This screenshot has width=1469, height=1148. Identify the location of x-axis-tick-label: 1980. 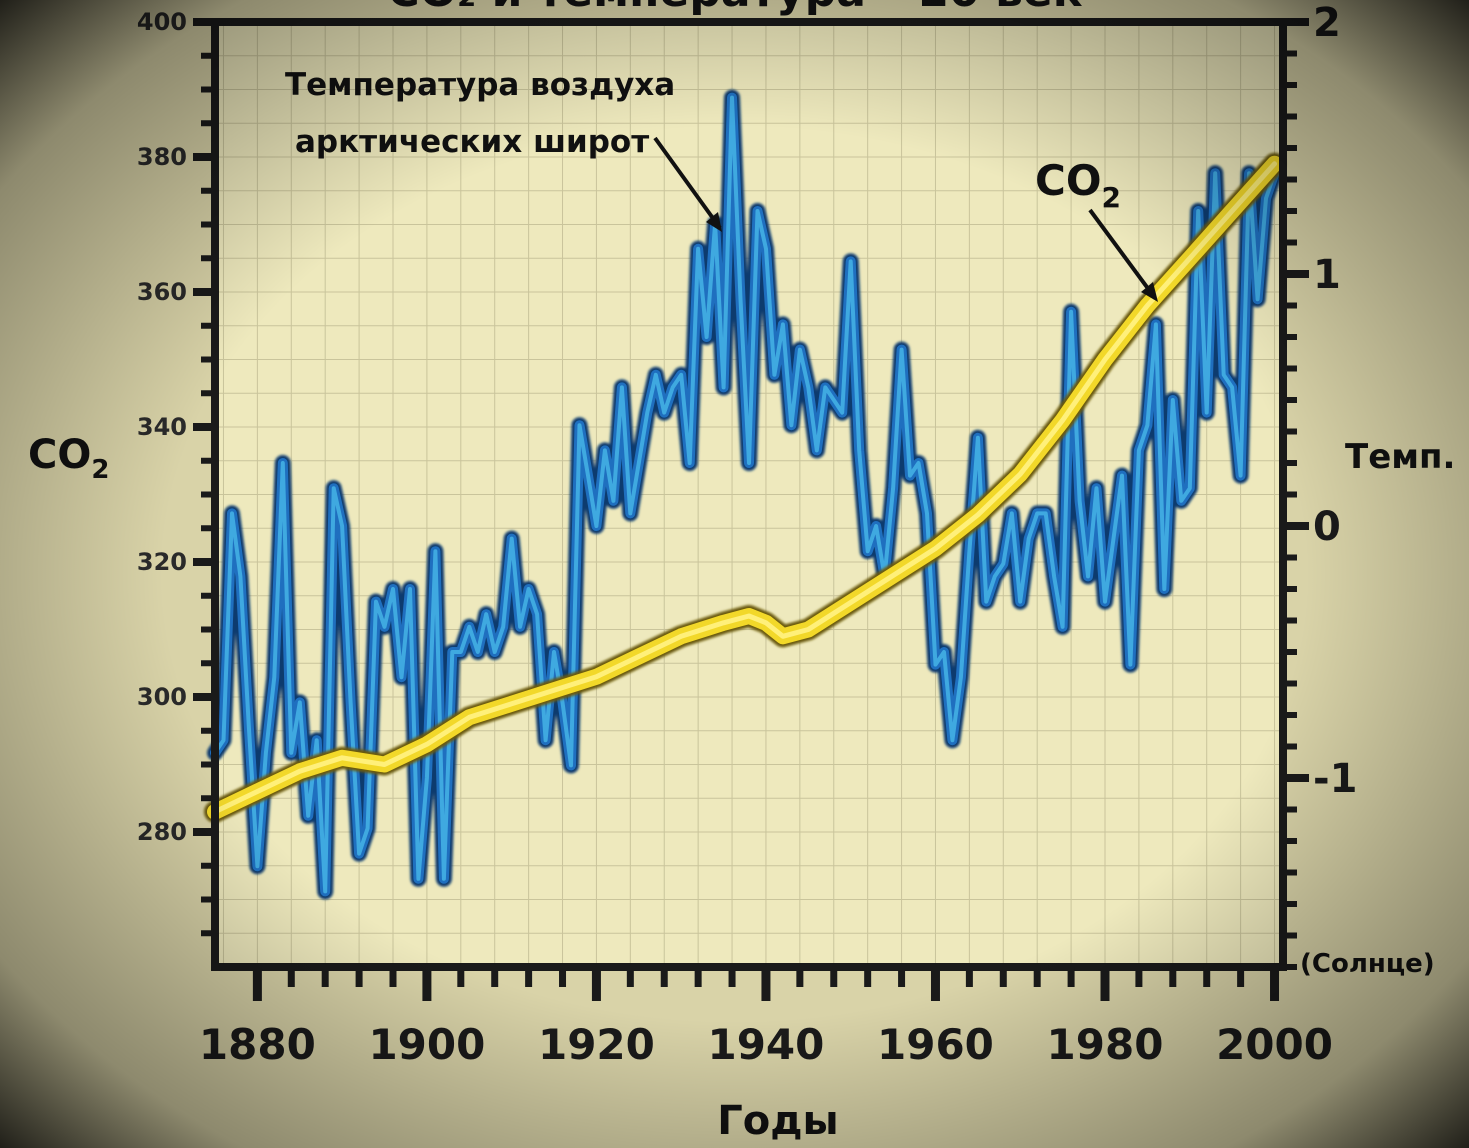
(1105, 1044).